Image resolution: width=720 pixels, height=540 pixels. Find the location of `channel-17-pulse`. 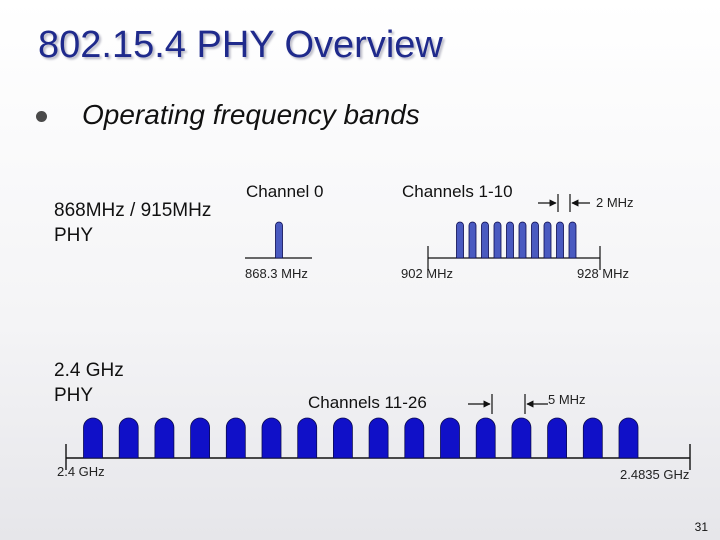

channel-17-pulse is located at coordinates (307, 438).